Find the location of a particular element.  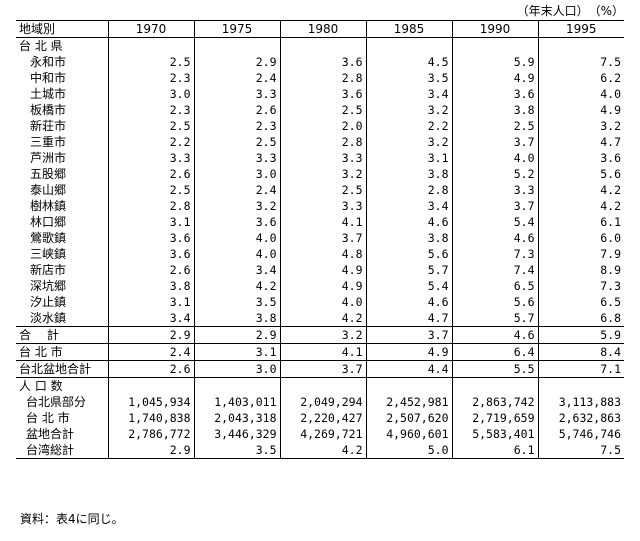

value-cell: 3.5 is located at coordinates (236, 450).